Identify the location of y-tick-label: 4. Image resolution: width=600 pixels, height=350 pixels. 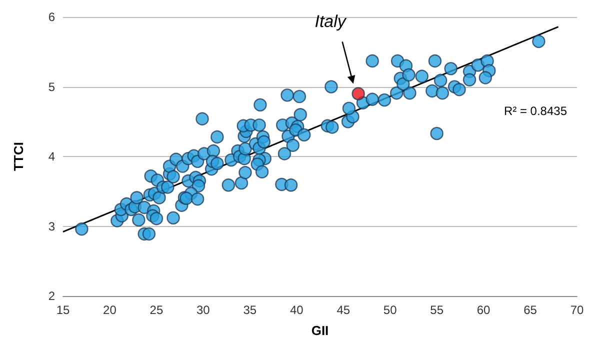
(52, 157).